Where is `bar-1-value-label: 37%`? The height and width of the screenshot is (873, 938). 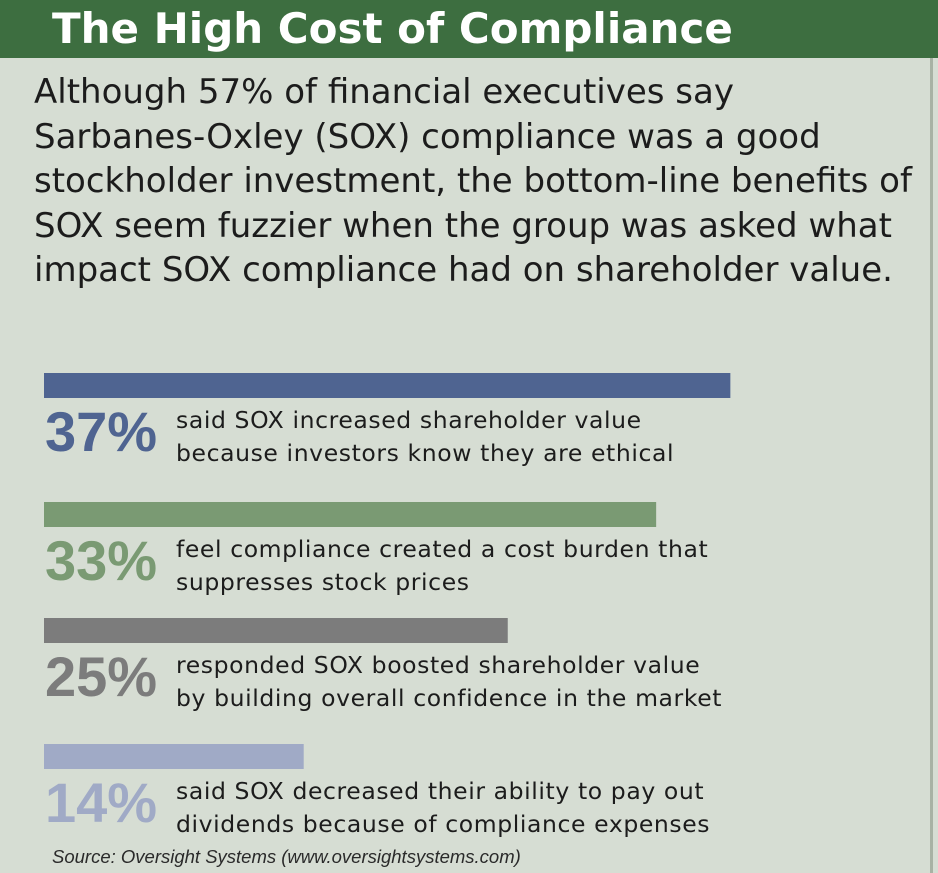 bar-1-value-label: 37% is located at coordinates (101, 431).